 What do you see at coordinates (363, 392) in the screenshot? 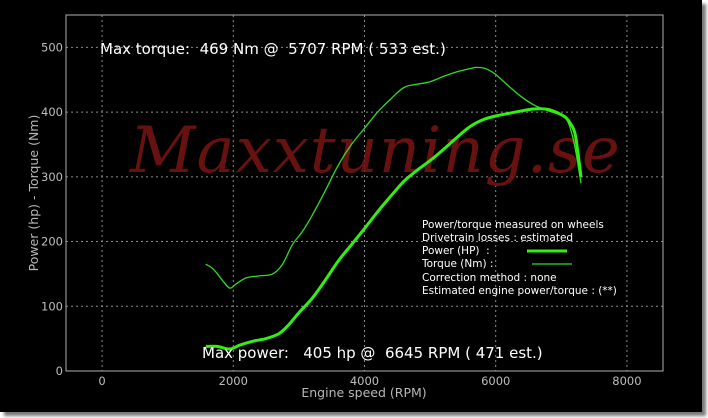
I see `x-axis-label: Engine speed (RPM)` at bounding box center [363, 392].